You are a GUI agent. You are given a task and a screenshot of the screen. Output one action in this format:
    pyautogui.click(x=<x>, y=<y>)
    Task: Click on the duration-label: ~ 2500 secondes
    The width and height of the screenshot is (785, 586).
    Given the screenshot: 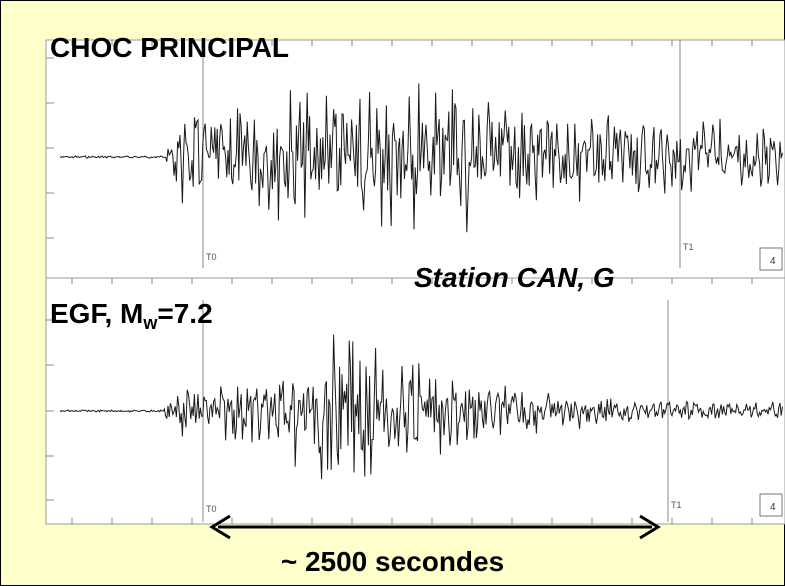 What is the action you would take?
    pyautogui.click(x=392, y=561)
    